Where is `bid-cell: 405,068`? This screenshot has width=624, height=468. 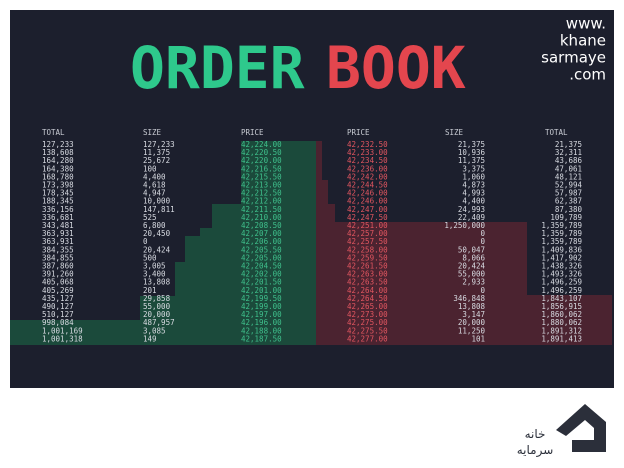
bid-cell: 405,068 is located at coordinates (58, 282).